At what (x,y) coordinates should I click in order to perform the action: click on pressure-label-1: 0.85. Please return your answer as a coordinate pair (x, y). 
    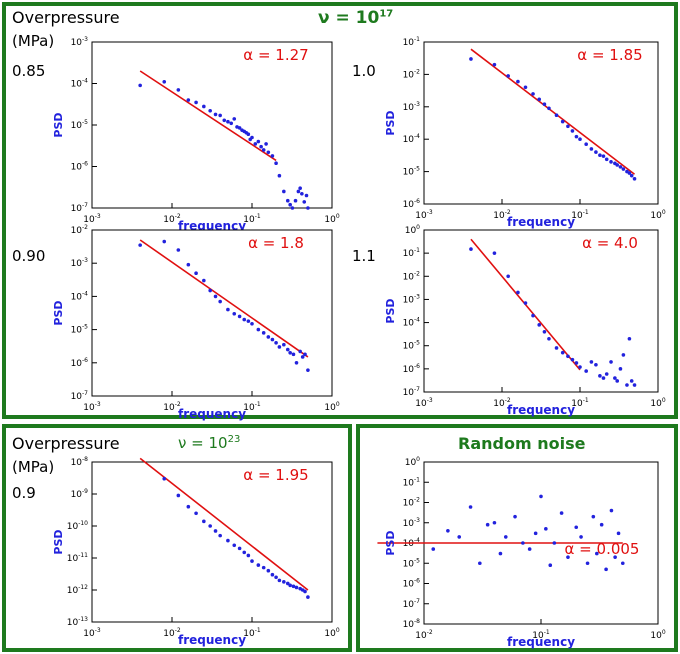
    Looking at the image, I should click on (29, 71).